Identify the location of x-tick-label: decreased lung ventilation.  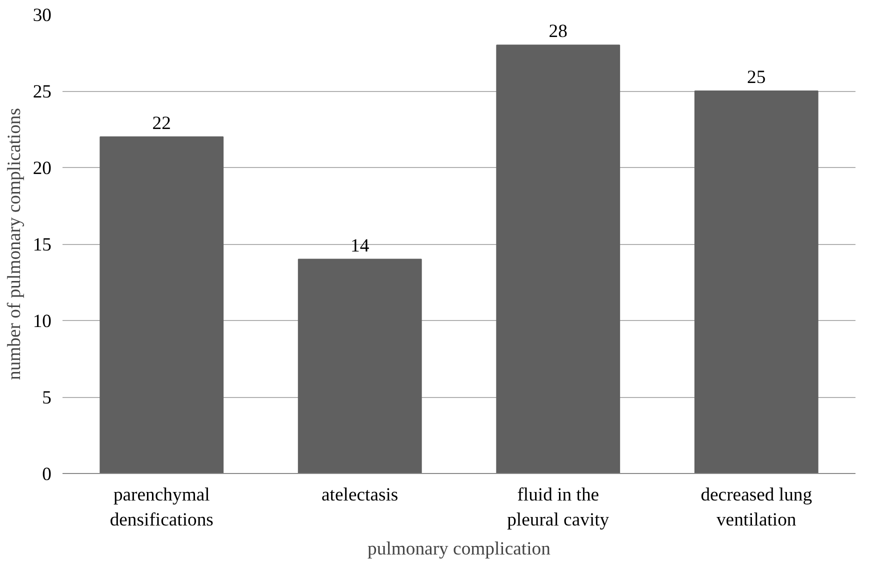
(756, 507).